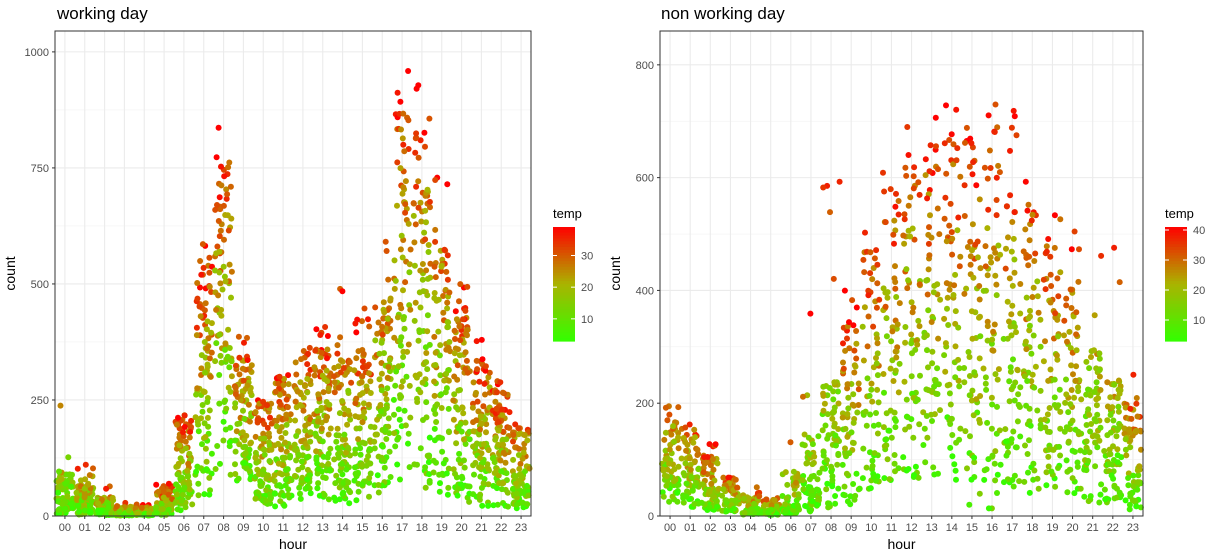 The height and width of the screenshot is (559, 1223). I want to click on x-tick-label: 03, so click(730, 528).